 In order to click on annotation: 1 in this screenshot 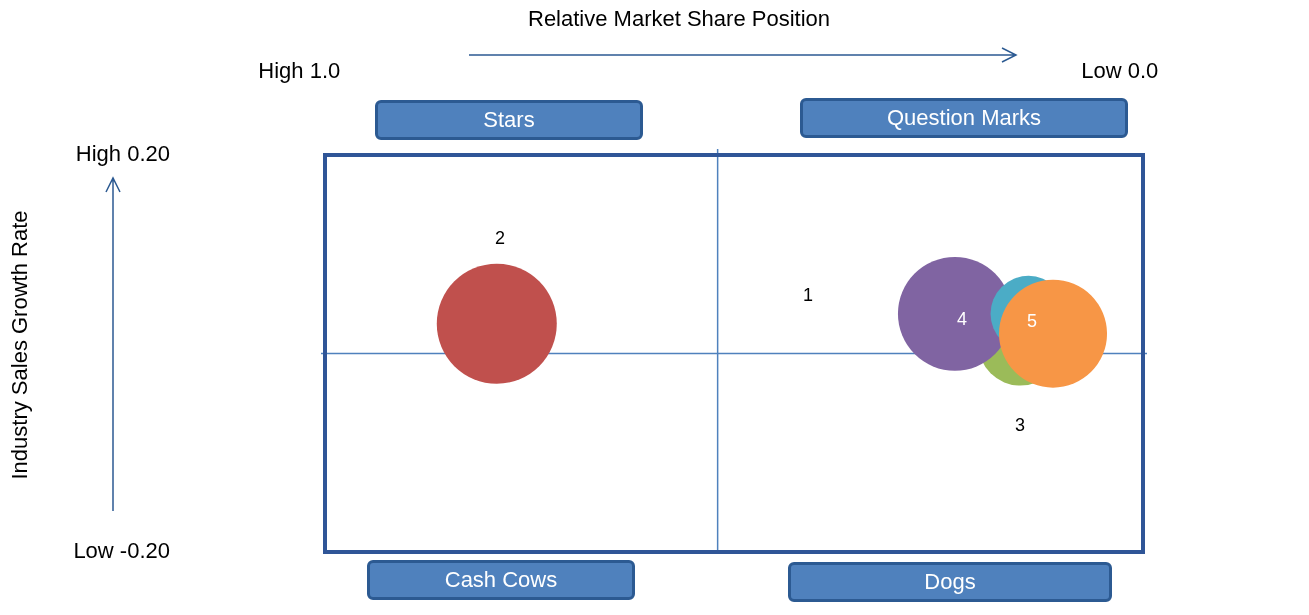, I will do `click(808, 294)`.